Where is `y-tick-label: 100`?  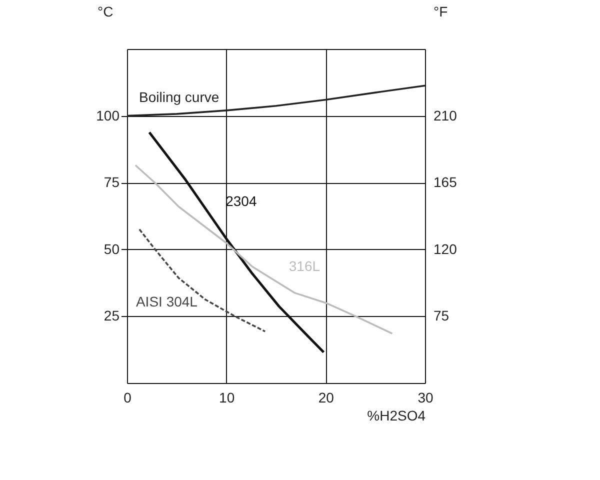 y-tick-label: 100 is located at coordinates (108, 115).